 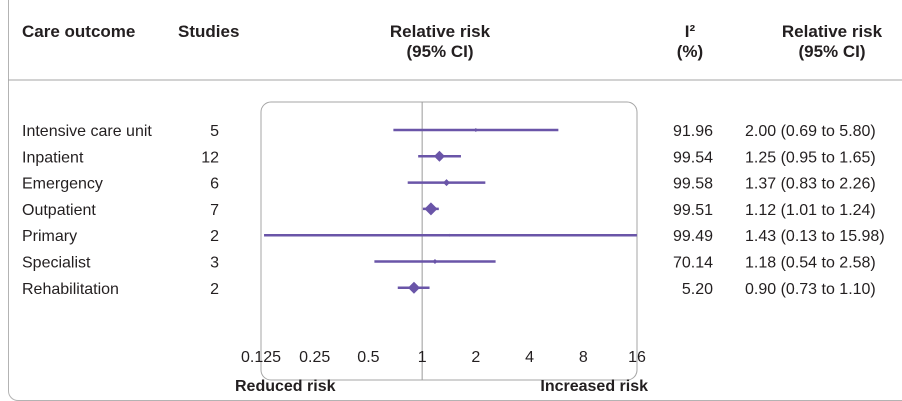 What do you see at coordinates (693, 236) in the screenshot?
I see `row-i2-value: 99.49` at bounding box center [693, 236].